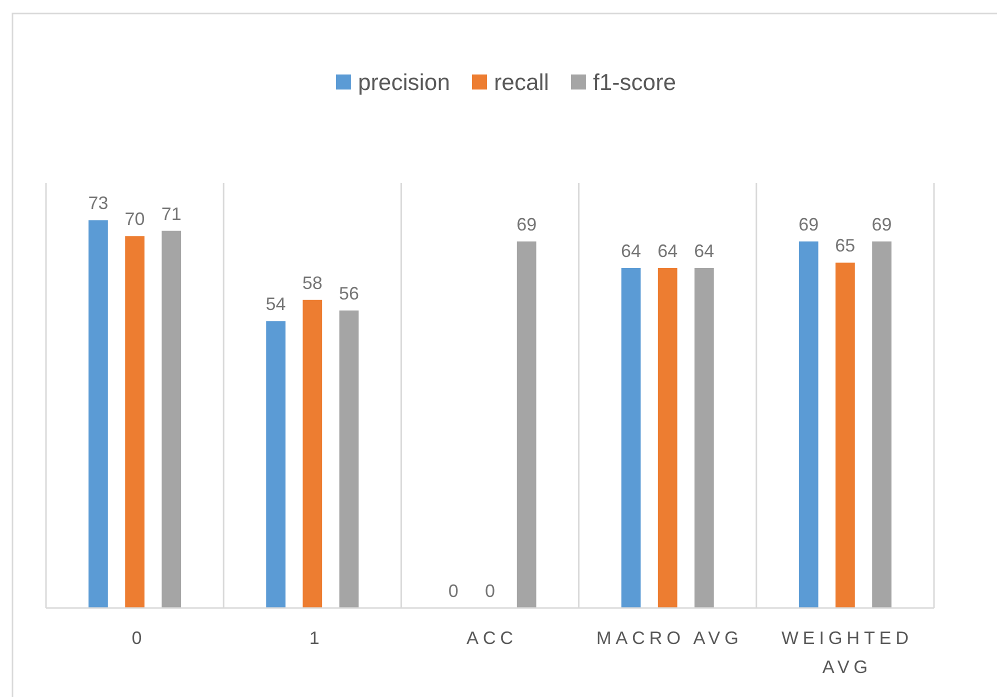  I want to click on legend-label: precision, so click(404, 82).